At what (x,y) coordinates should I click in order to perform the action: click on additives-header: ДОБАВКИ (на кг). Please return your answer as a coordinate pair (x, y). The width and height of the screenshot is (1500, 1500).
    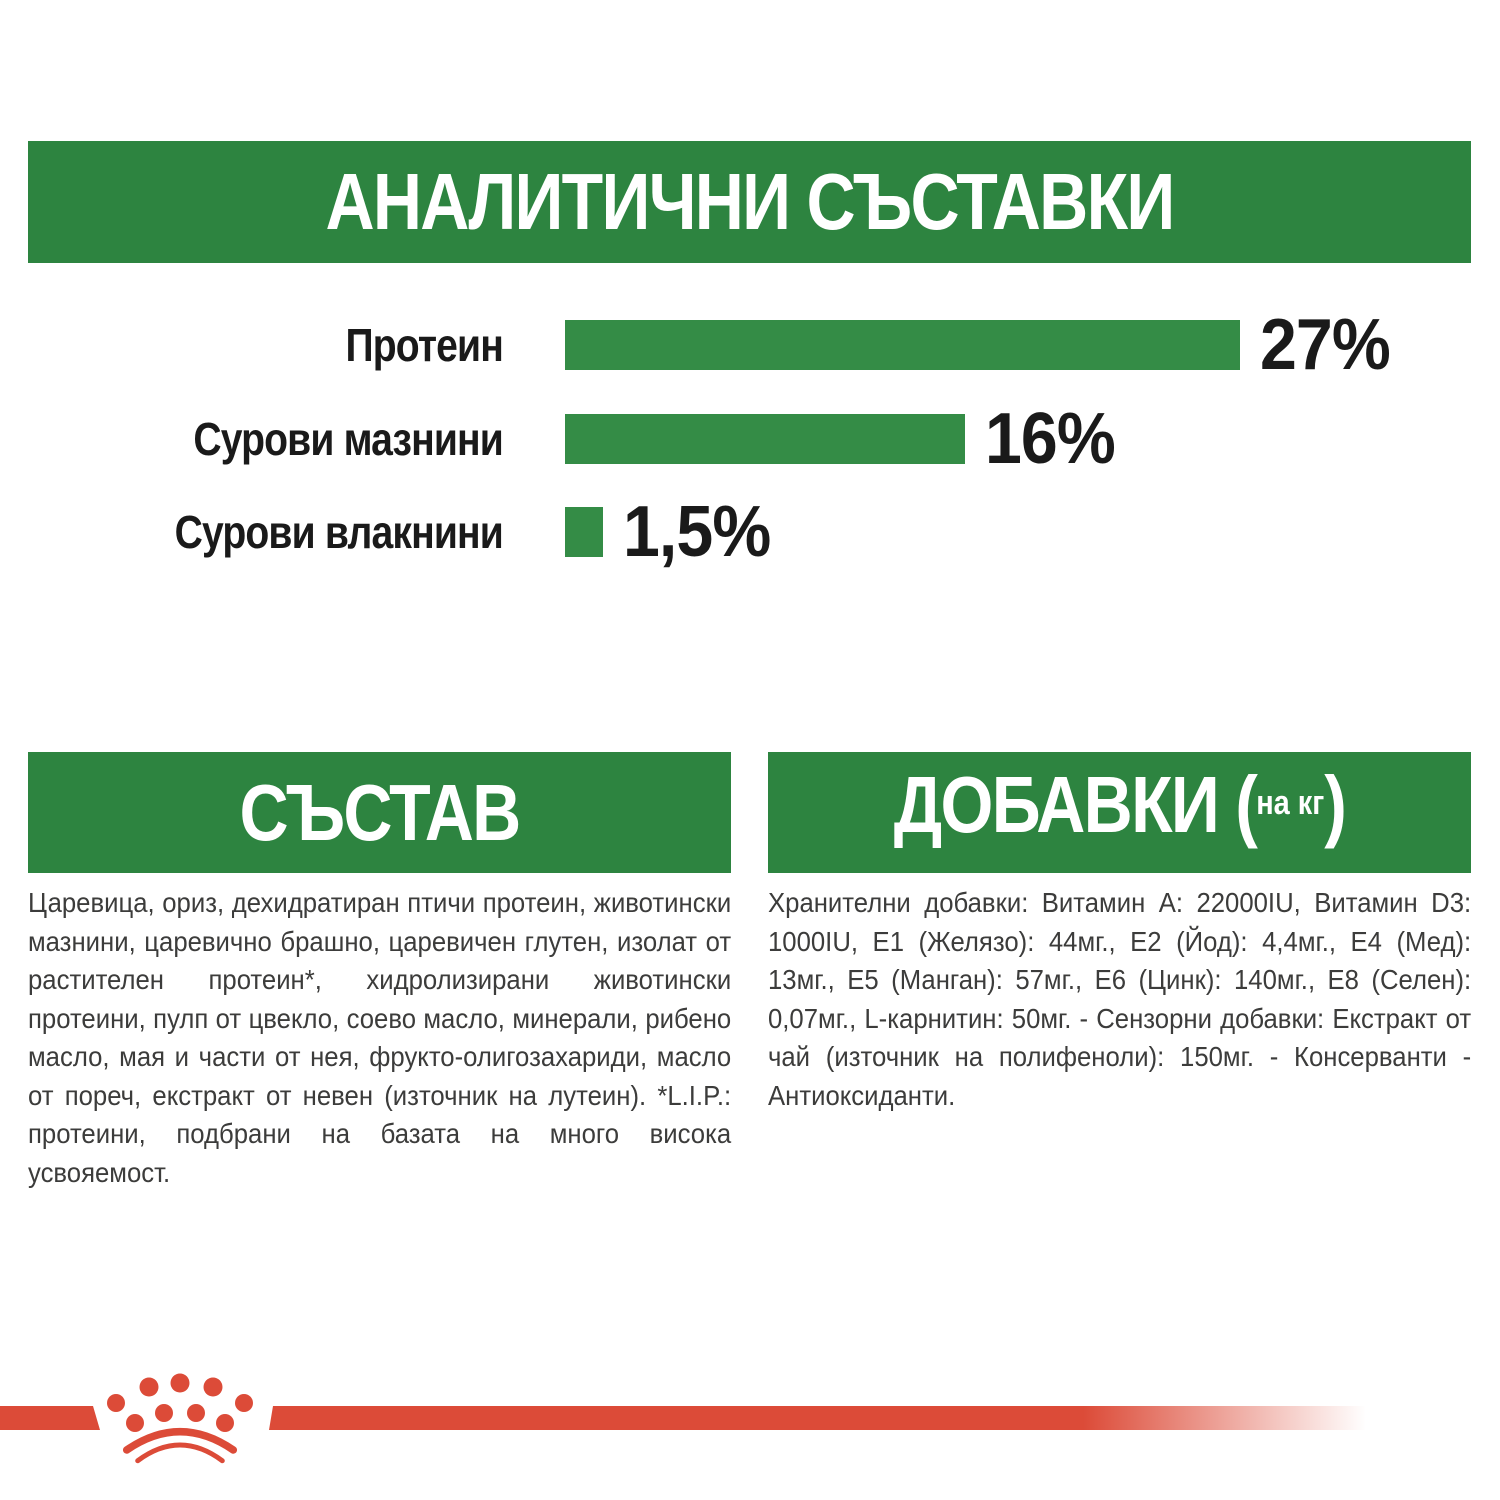
    Looking at the image, I should click on (1119, 812).